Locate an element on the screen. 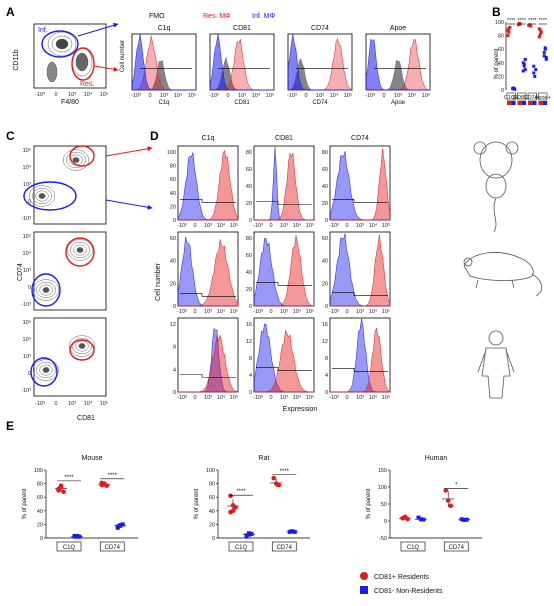  inf-gate is located at coordinates (46, 290).